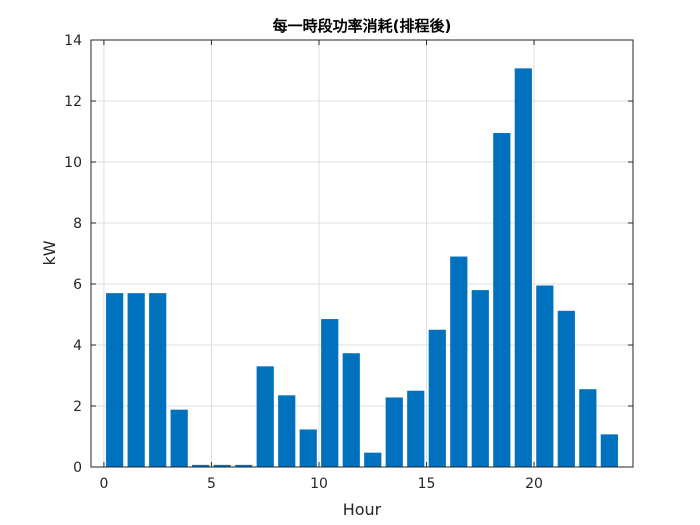 This screenshot has width=700, height=525. What do you see at coordinates (427, 484) in the screenshot?
I see `x-tick-label: 15` at bounding box center [427, 484].